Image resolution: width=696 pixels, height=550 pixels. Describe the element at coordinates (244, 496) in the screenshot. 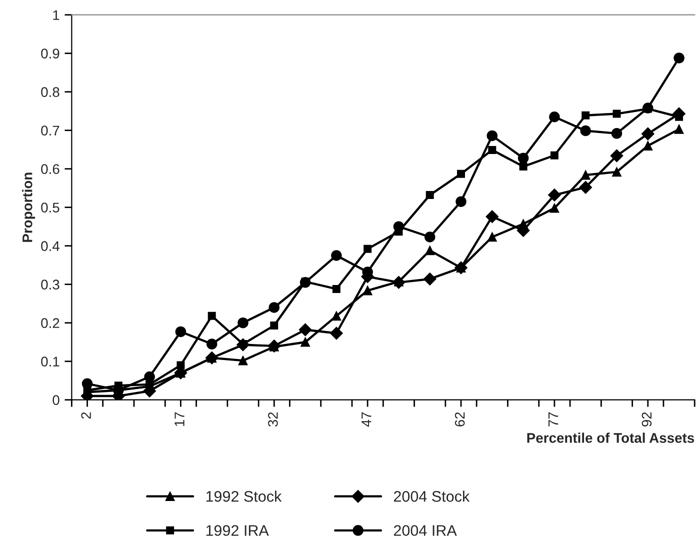

I see `legend-label: 1992 Stock` at that location.